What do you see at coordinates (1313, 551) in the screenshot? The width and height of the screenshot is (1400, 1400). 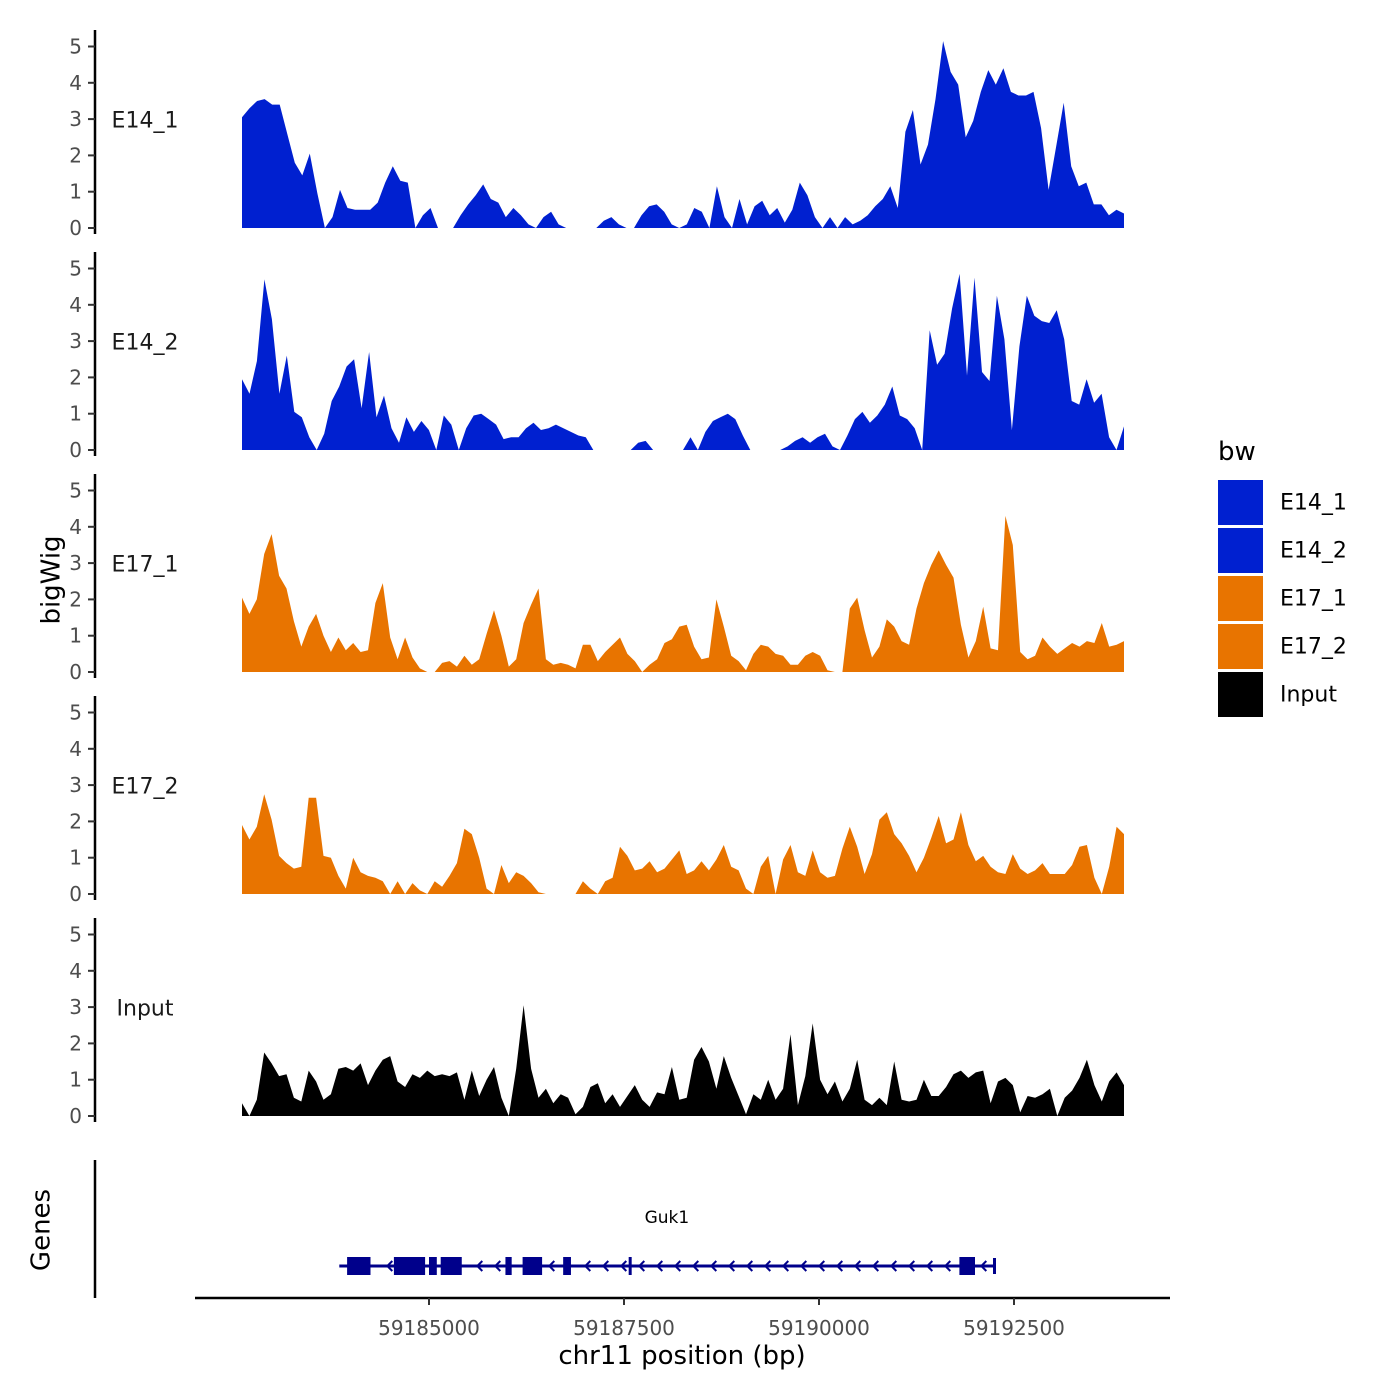 I see `legend-label: E14_2` at bounding box center [1313, 551].